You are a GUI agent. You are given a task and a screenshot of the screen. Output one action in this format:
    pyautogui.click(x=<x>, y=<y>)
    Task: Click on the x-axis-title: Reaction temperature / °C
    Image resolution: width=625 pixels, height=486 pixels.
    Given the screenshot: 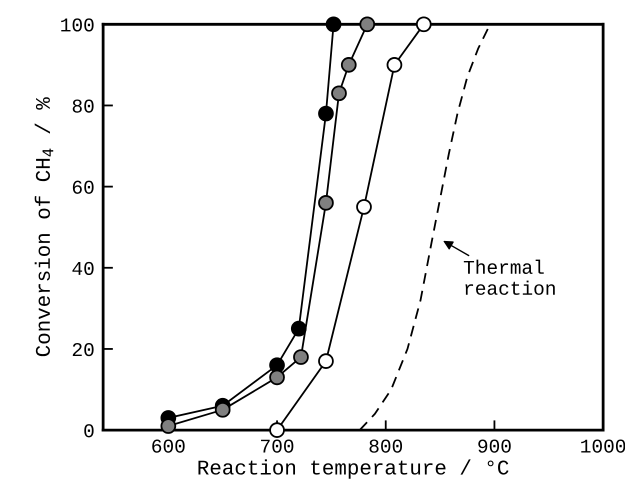 What is the action you would take?
    pyautogui.click(x=353, y=469)
    